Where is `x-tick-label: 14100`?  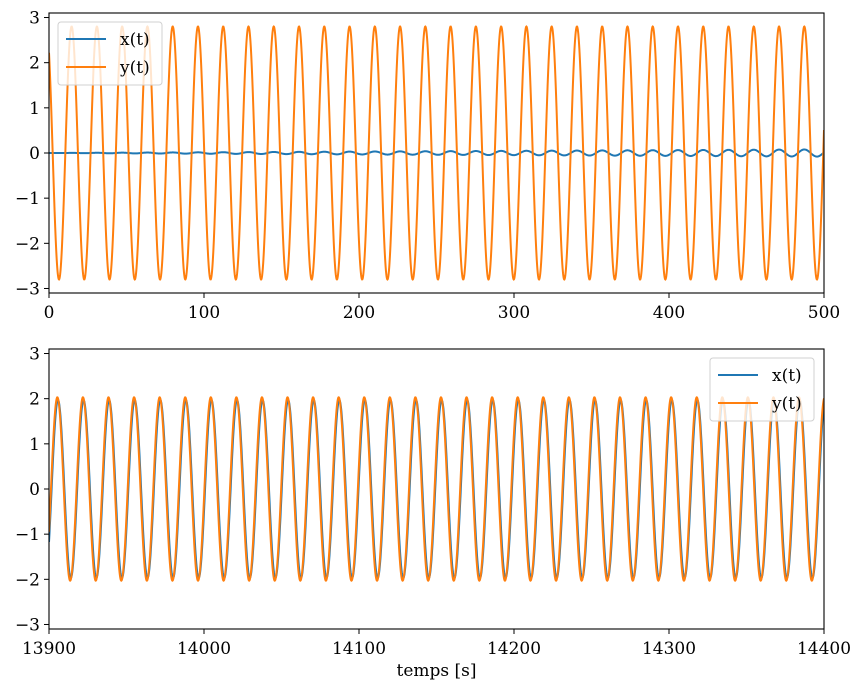
x-tick-label: 14100 is located at coordinates (359, 649).